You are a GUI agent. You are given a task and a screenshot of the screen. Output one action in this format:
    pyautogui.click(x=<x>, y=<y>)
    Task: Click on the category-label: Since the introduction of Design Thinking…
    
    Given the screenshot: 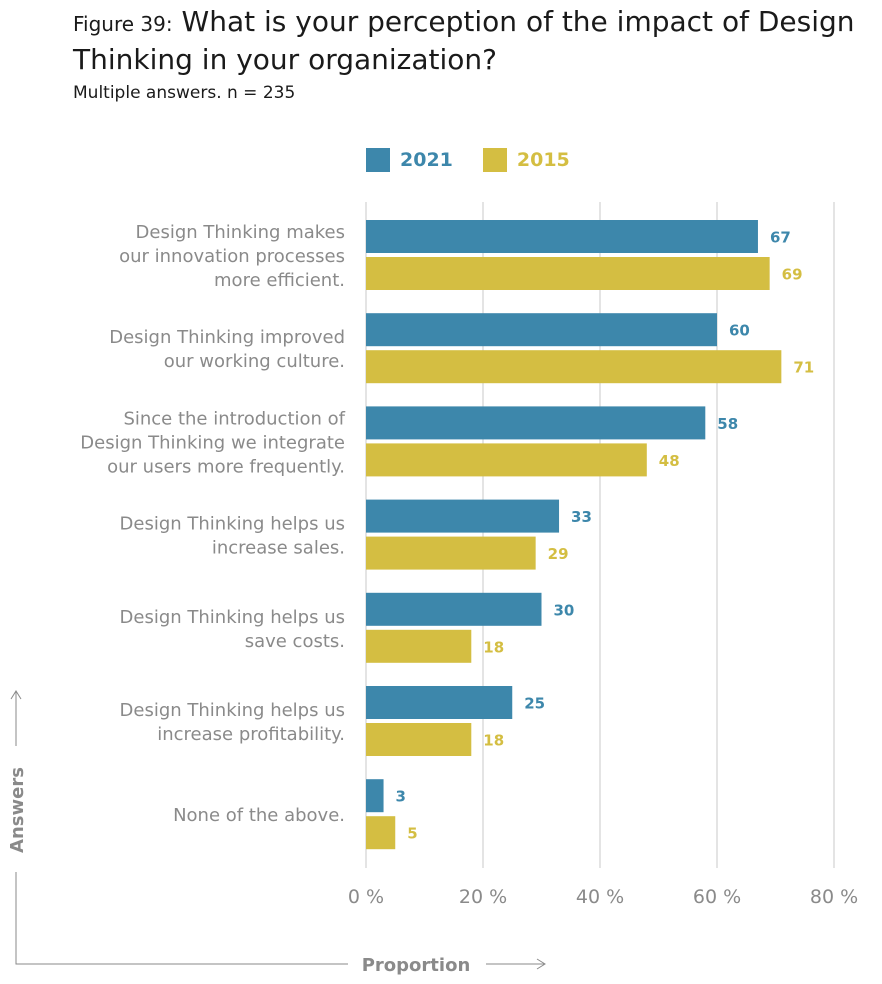 What is the action you would take?
    pyautogui.click(x=212, y=442)
    